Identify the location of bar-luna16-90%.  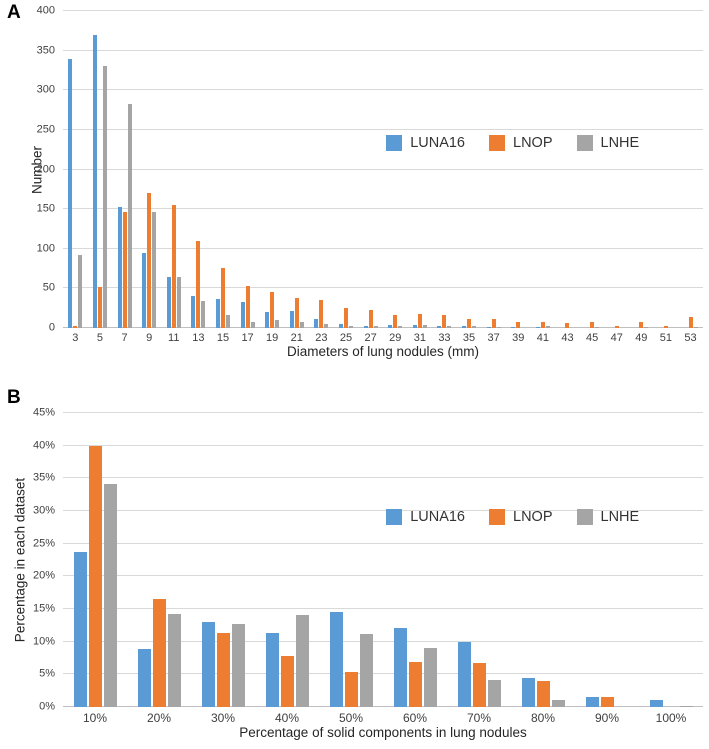
(592, 701).